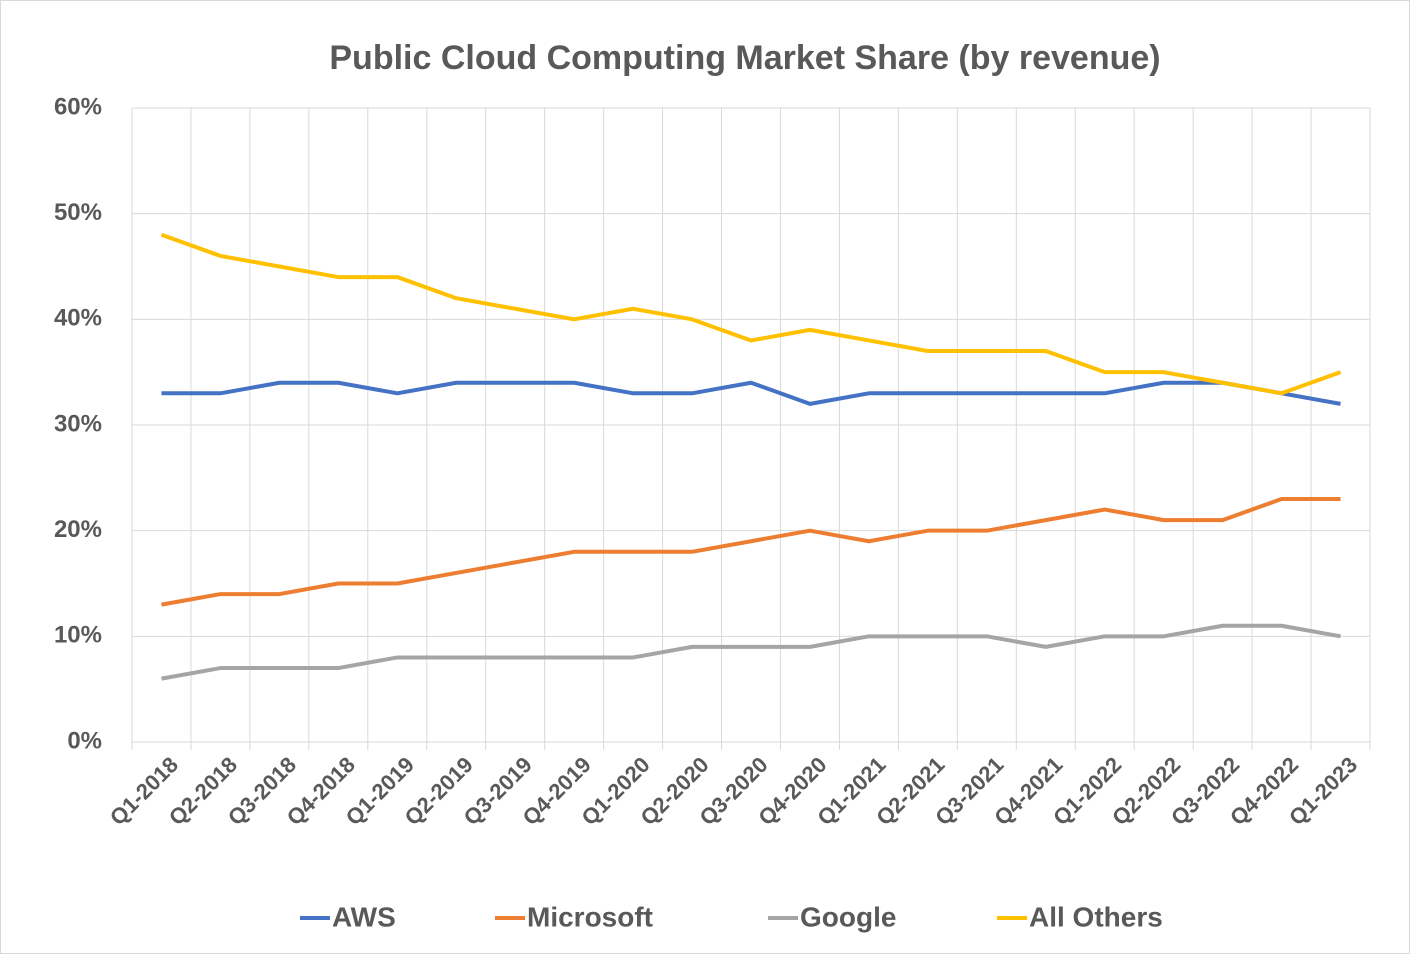  What do you see at coordinates (78, 423) in the screenshot?
I see `y-tick-label: 30%` at bounding box center [78, 423].